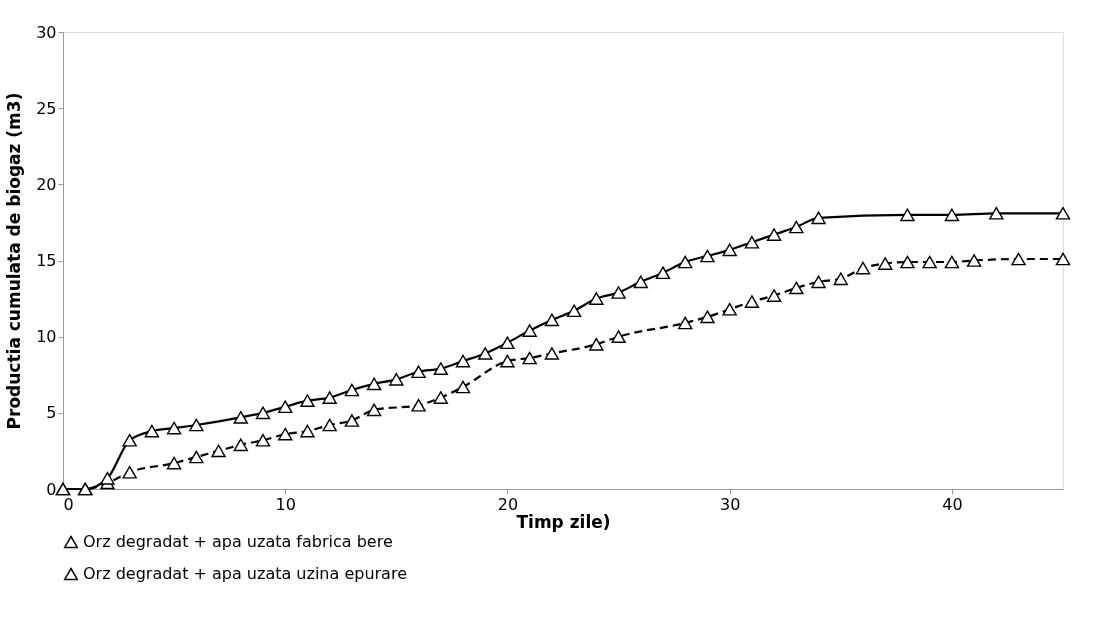 The width and height of the screenshot is (1107, 632). Describe the element at coordinates (563, 521) in the screenshot. I see `x-axis-title: Timp zile)` at that location.